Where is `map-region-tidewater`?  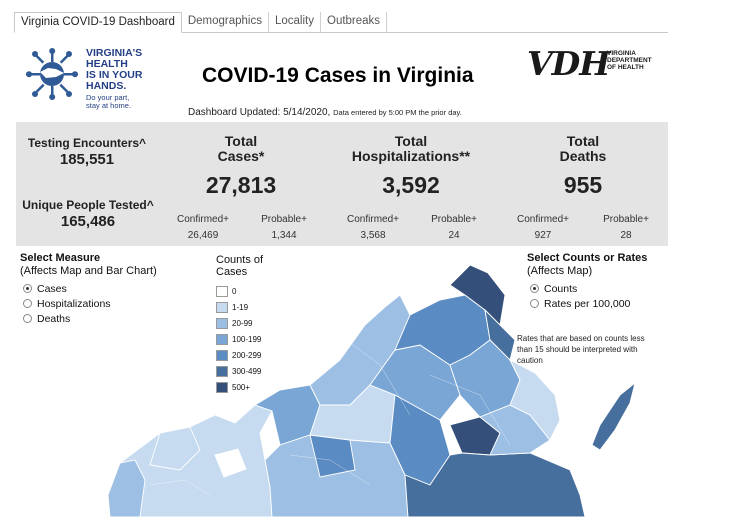 map-region-tidewater is located at coordinates (495, 485).